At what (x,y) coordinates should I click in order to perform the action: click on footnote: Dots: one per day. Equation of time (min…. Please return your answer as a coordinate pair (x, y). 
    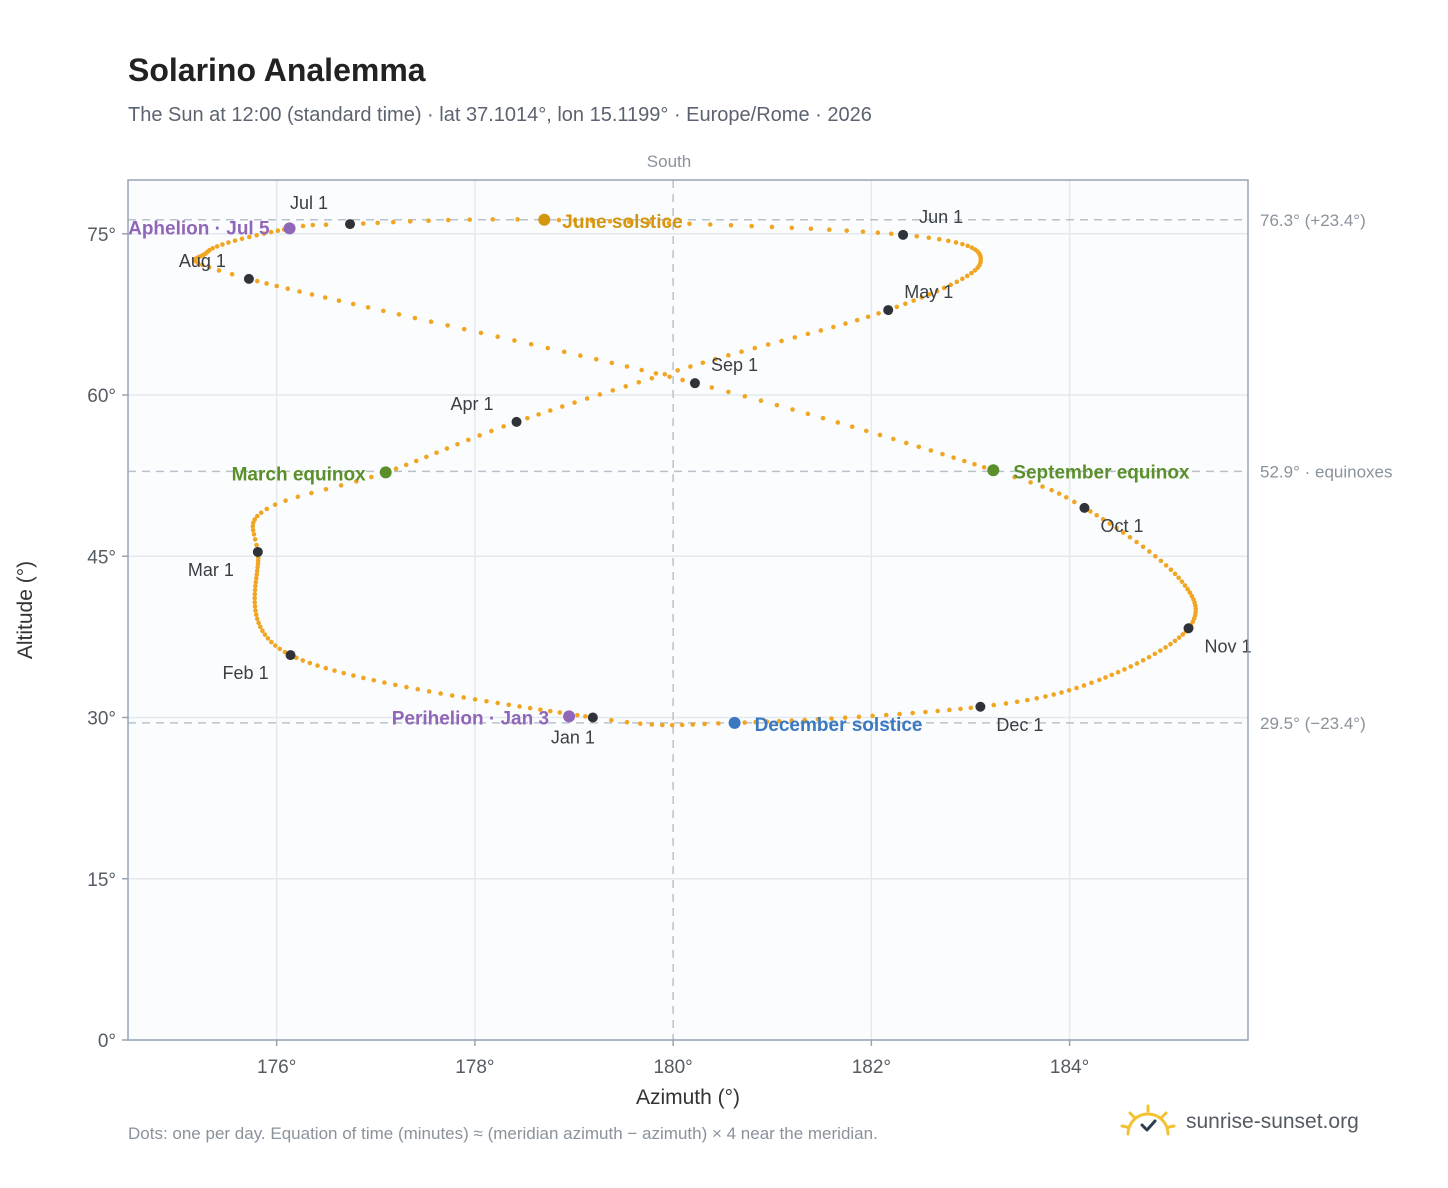
    Looking at the image, I should click on (503, 1133).